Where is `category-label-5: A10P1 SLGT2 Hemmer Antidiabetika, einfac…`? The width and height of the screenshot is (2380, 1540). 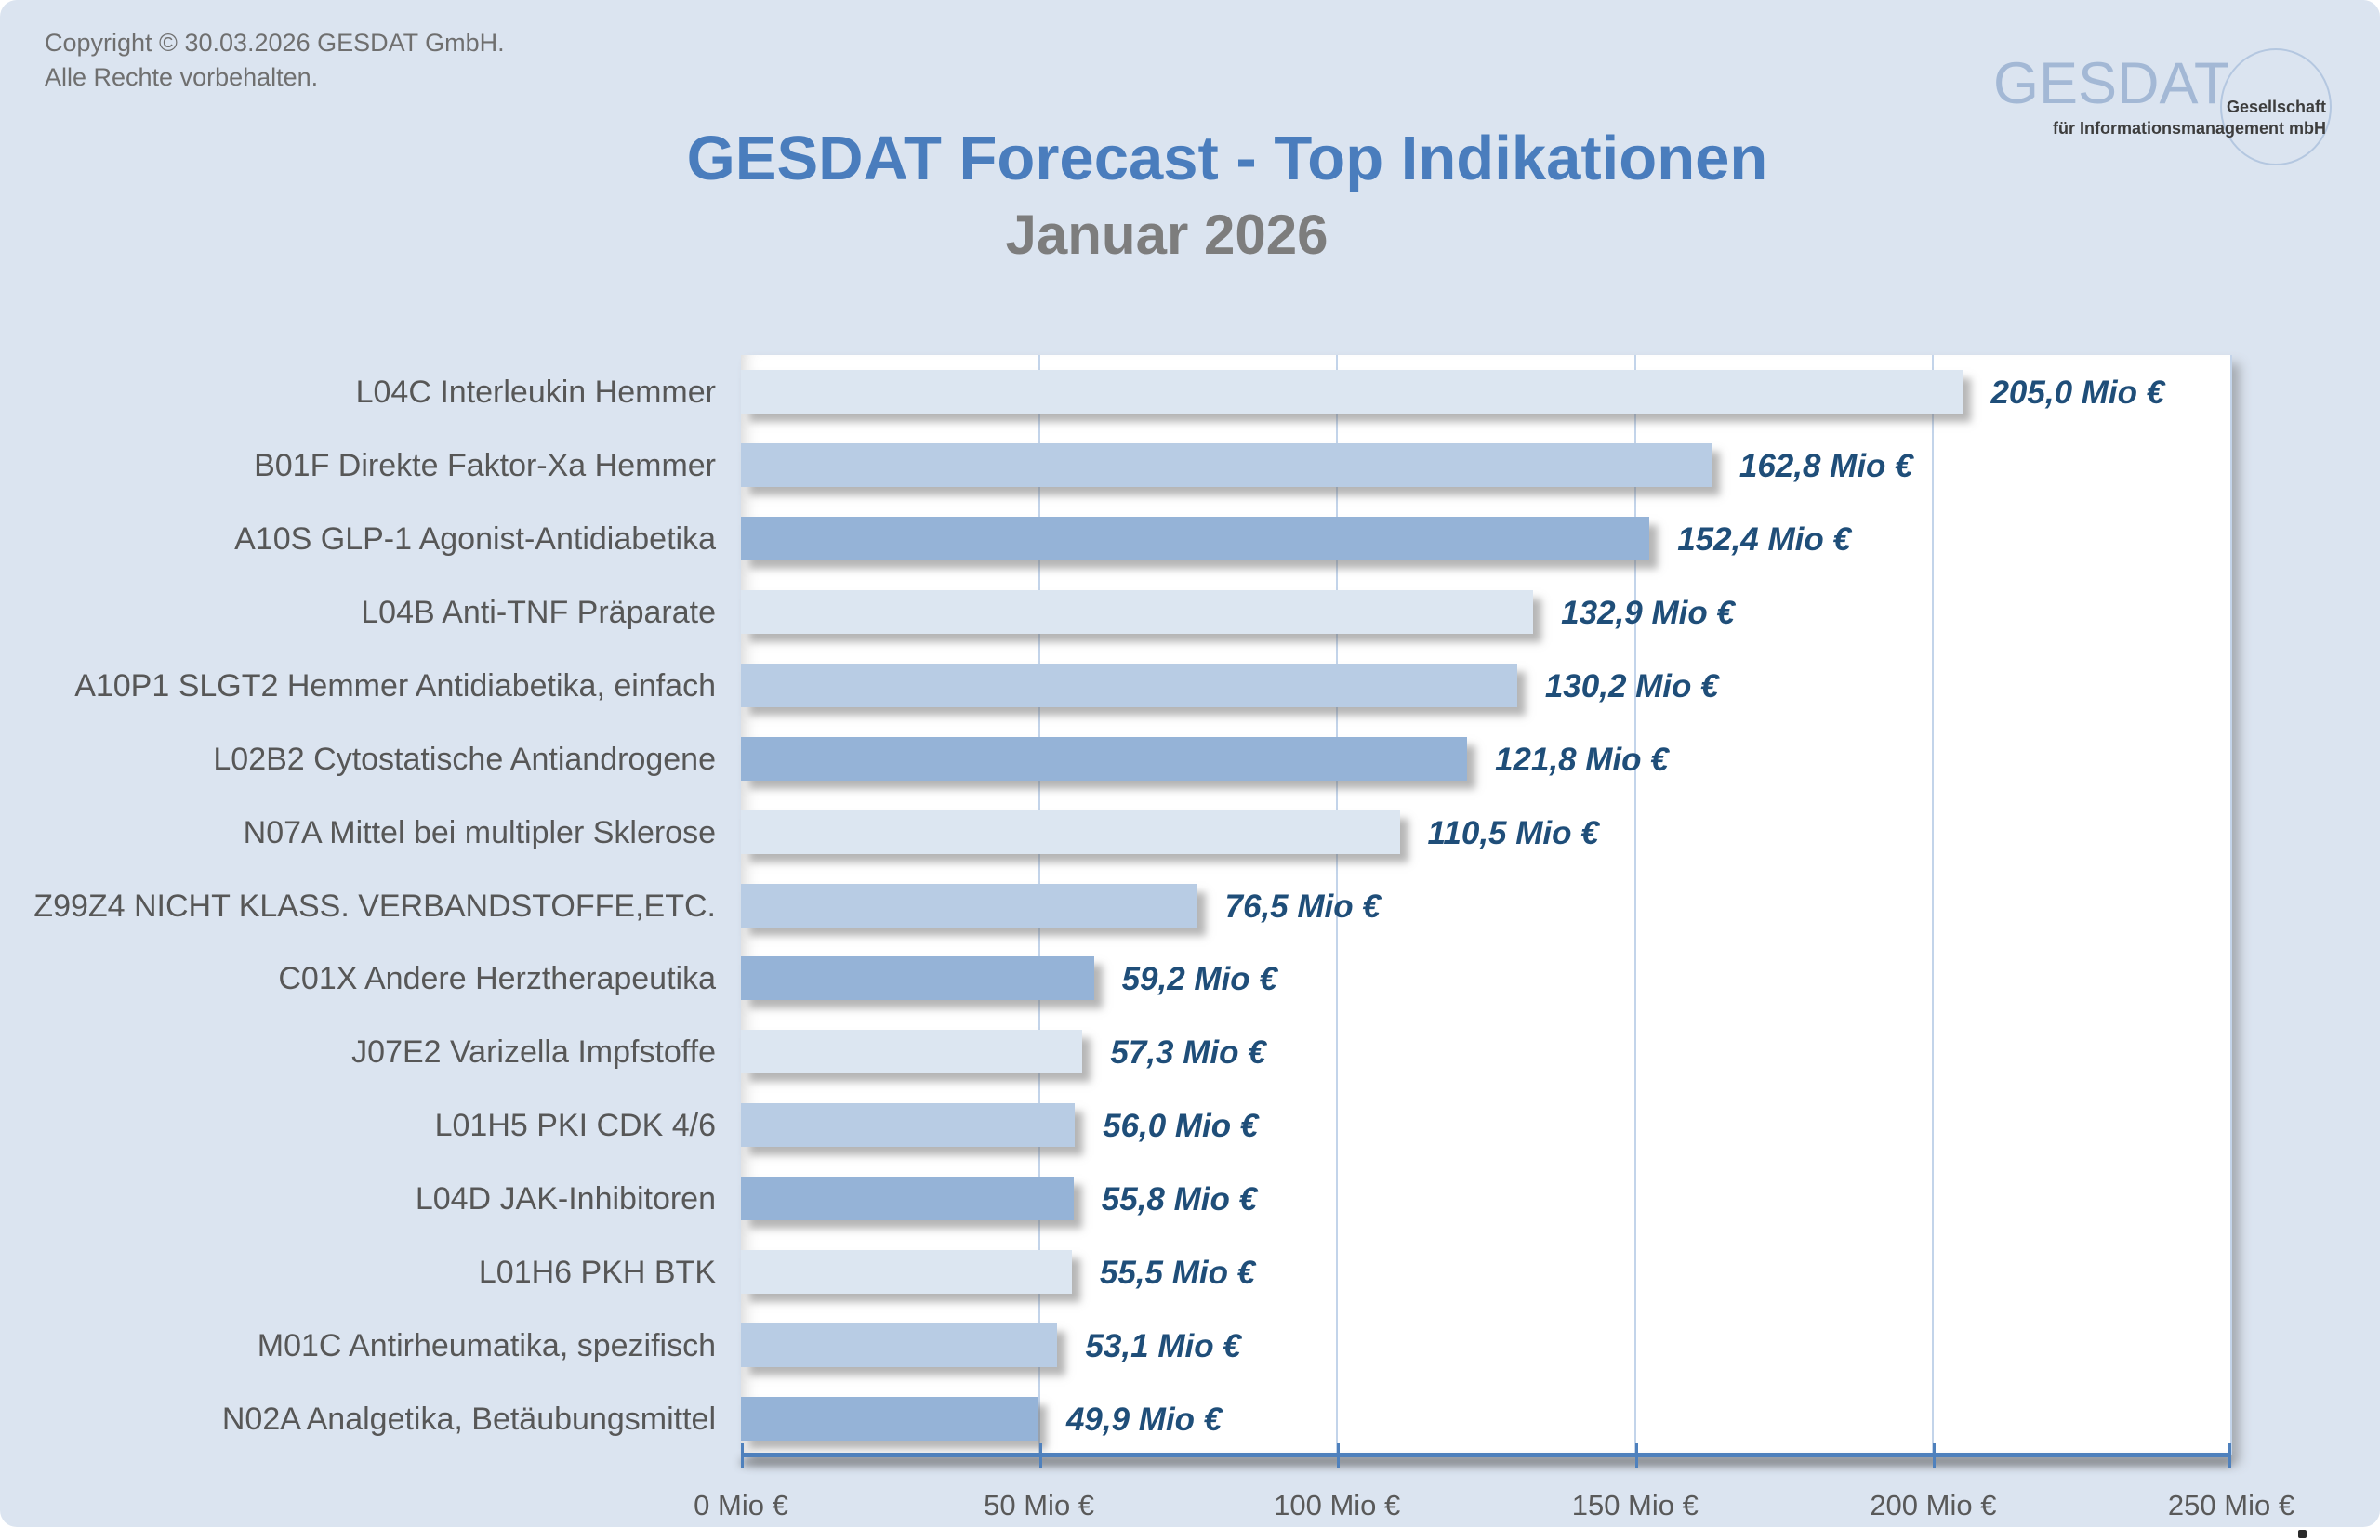 category-label-5: A10P1 SLGT2 Hemmer Antidiabetika, einfac… is located at coordinates (395, 686).